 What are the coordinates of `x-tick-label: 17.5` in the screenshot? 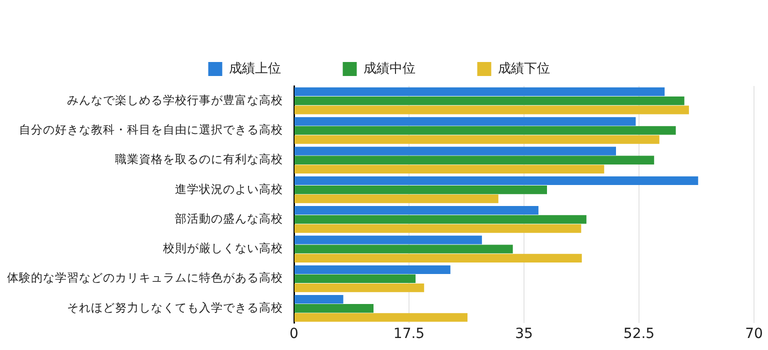 It's located at (409, 334).